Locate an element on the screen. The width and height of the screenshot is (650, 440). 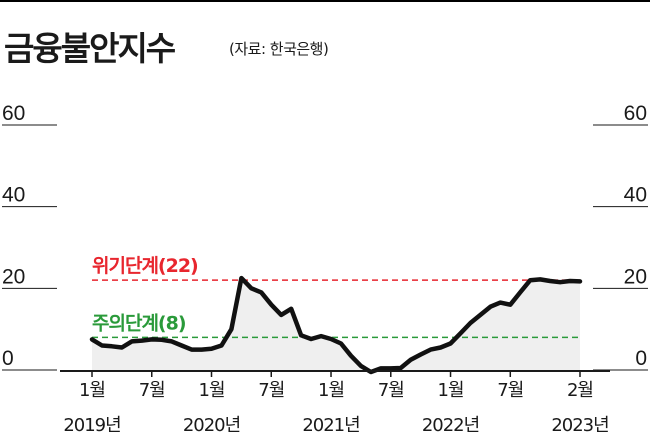
x-year-label: 2019년 is located at coordinates (91, 425).